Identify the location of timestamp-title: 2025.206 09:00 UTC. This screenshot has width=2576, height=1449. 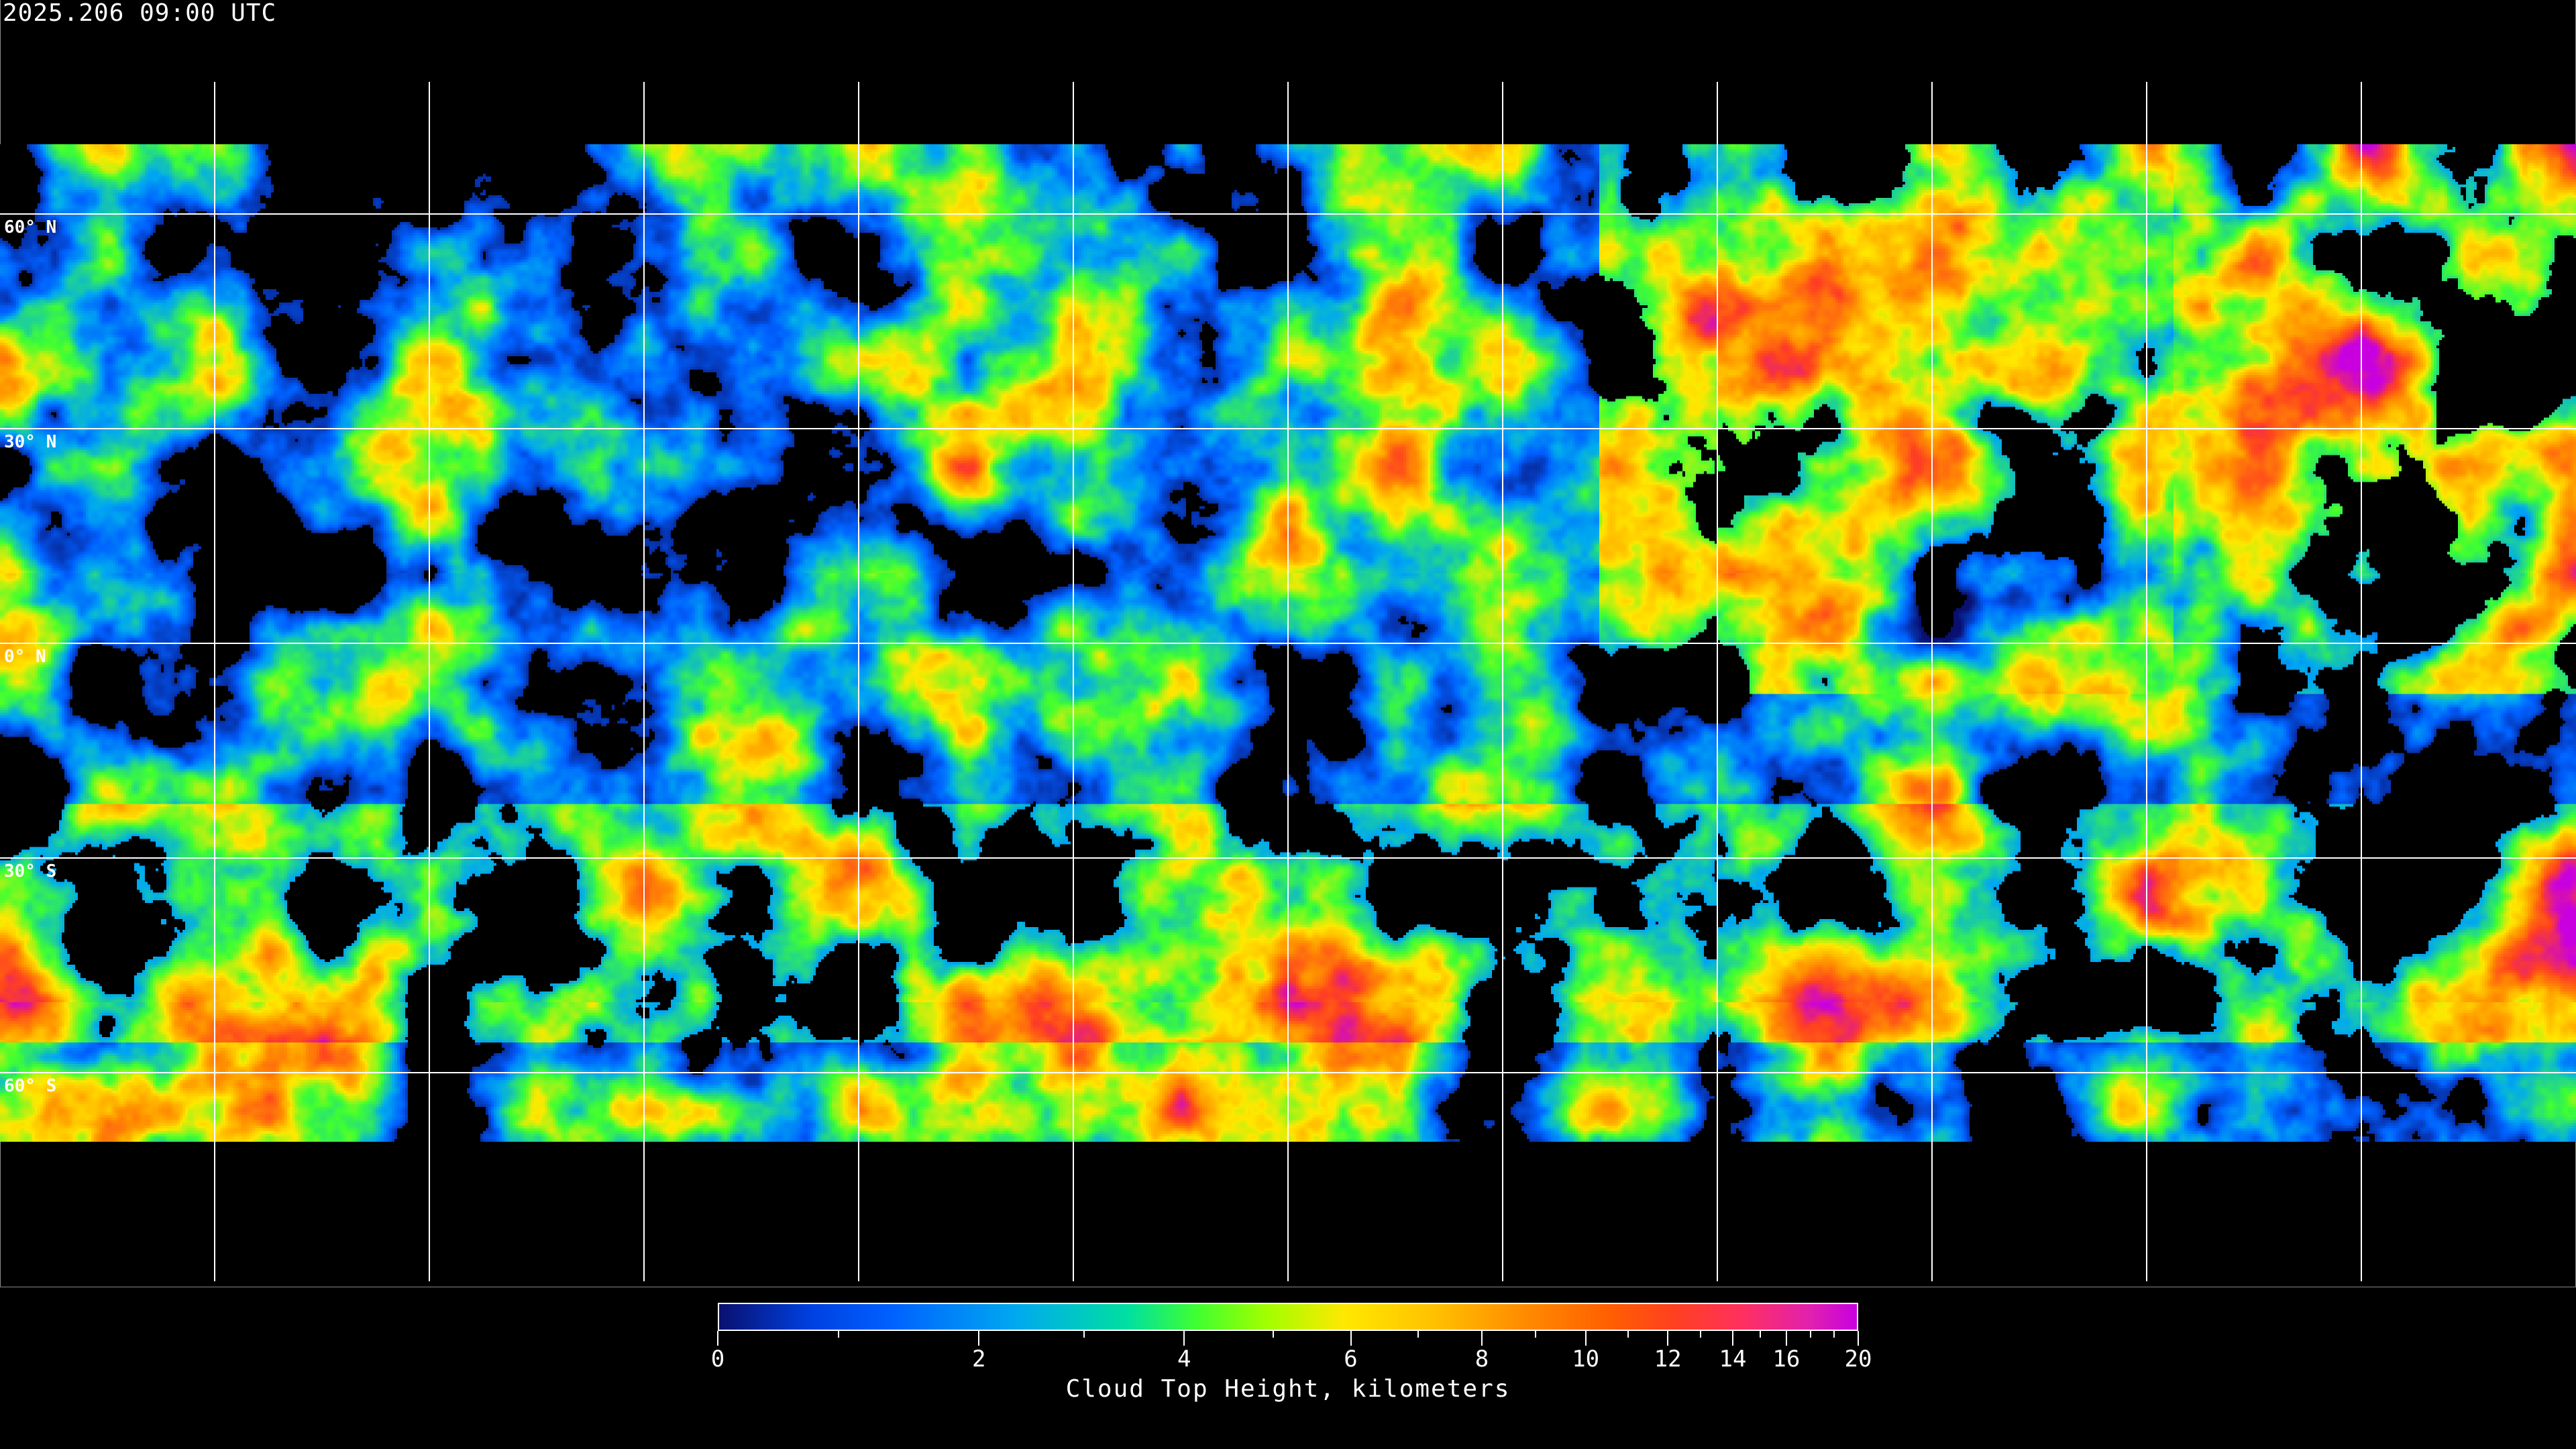
(140, 13).